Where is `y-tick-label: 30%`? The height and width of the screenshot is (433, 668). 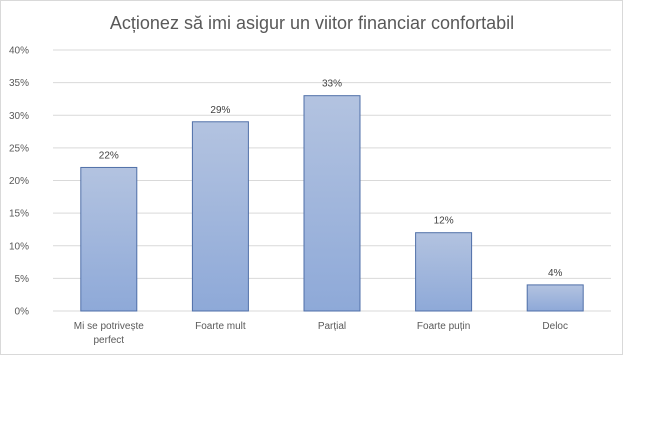 y-tick-label: 30% is located at coordinates (19, 116).